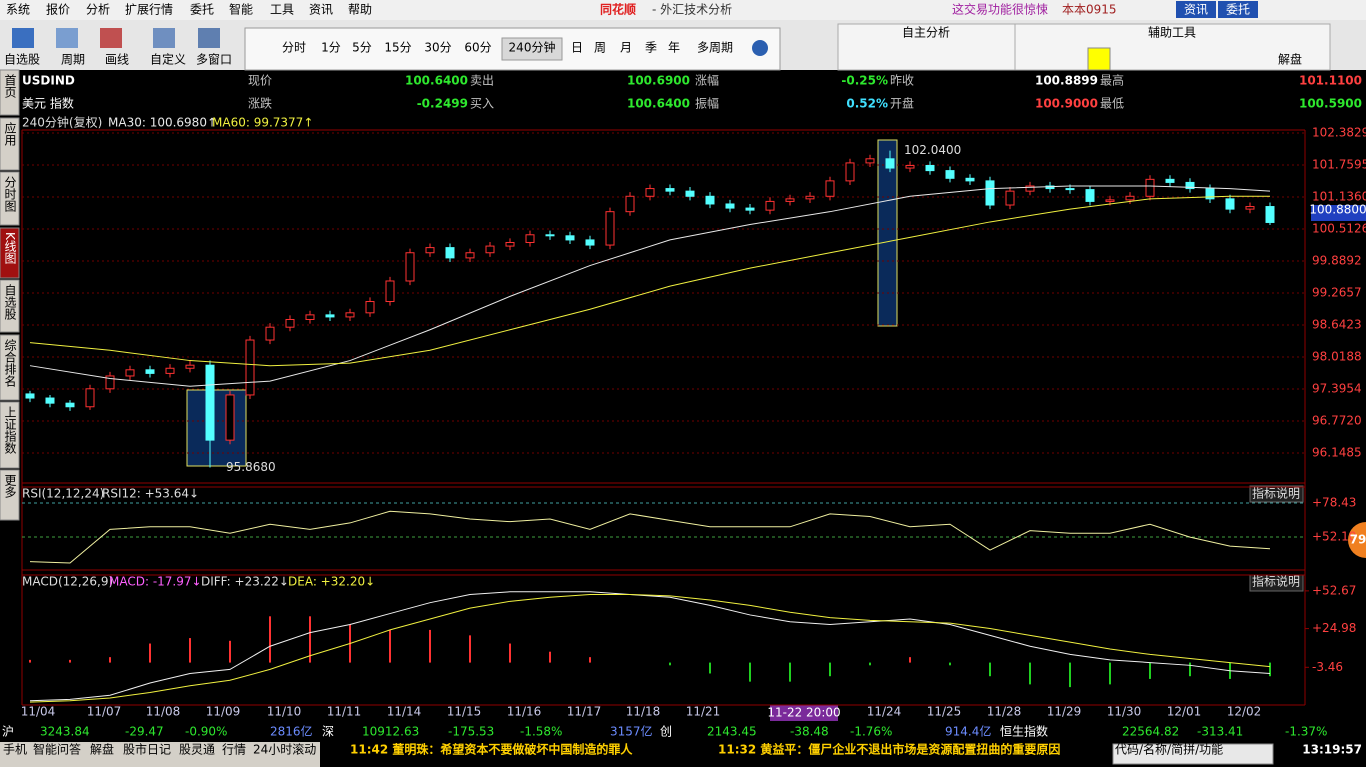 Image resolution: width=1366 pixels, height=767 pixels. I want to click on cursor-label: 11-22 20:00, so click(803, 713).